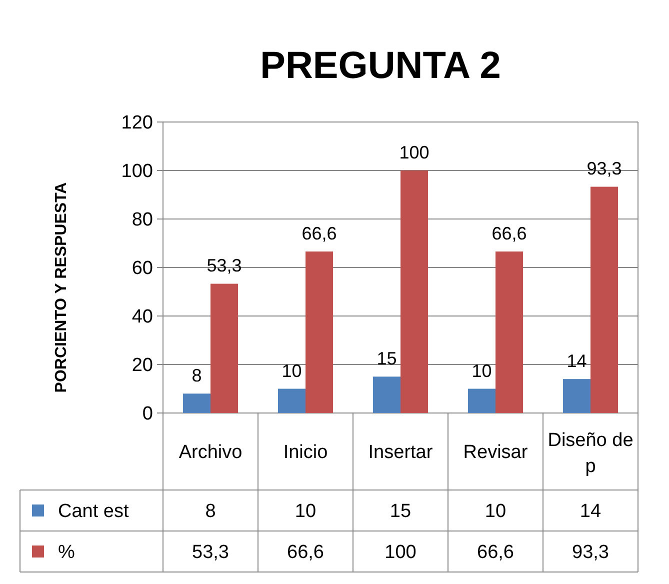 This screenshot has height=584, width=669. What do you see at coordinates (210, 453) in the screenshot?
I see `x-tick-label: Archivo` at bounding box center [210, 453].